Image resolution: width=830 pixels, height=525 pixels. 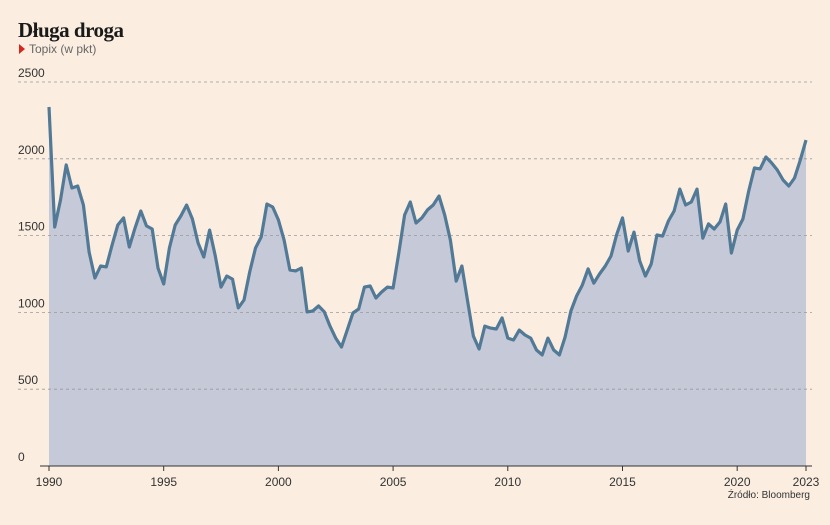 What do you see at coordinates (163, 482) in the screenshot?
I see `x-tick-label: 1995` at bounding box center [163, 482].